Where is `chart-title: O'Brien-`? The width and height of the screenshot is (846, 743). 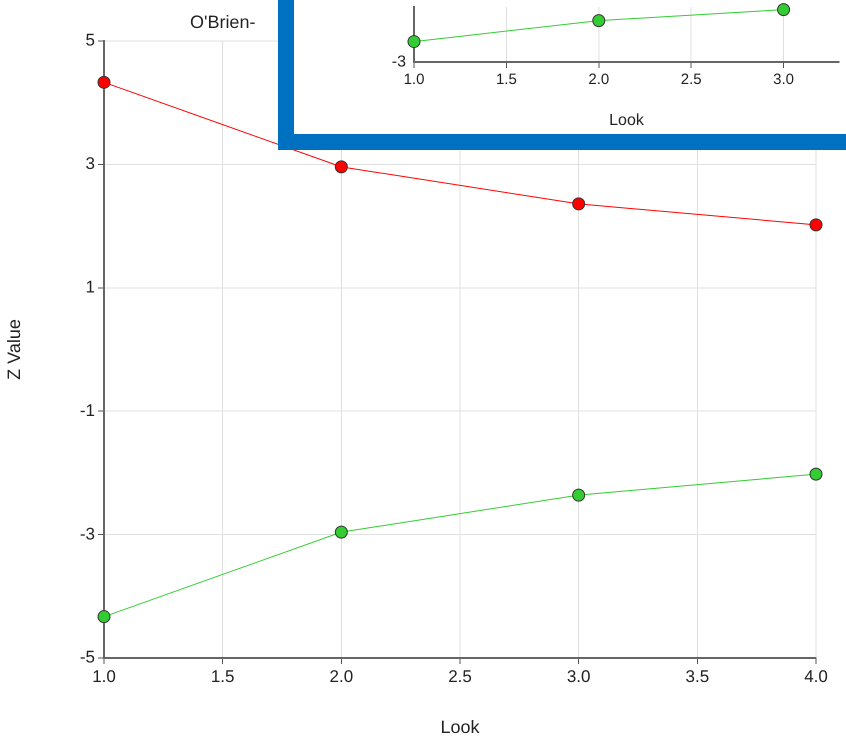
chart-title: O'Brien- is located at coordinates (223, 22).